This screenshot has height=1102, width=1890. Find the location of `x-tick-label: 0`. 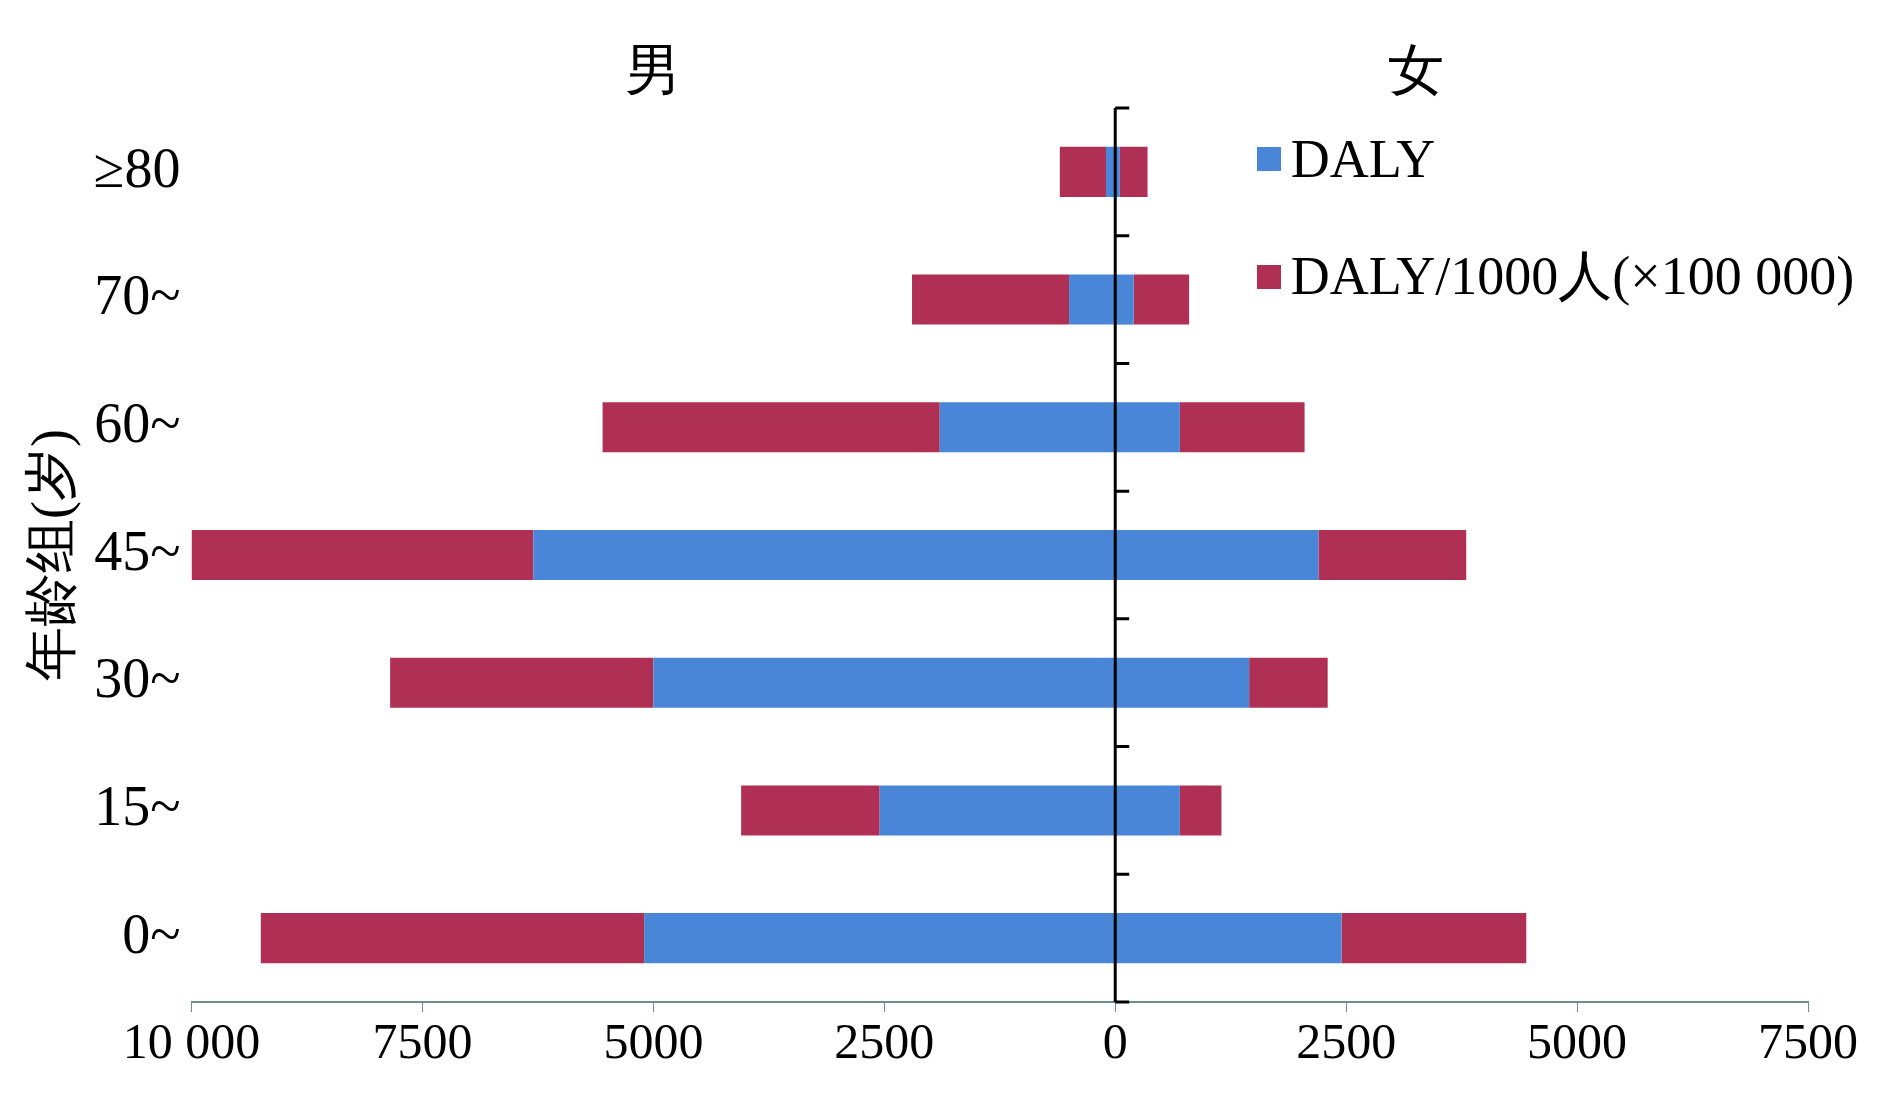

x-tick-label: 0 is located at coordinates (1115, 1041).